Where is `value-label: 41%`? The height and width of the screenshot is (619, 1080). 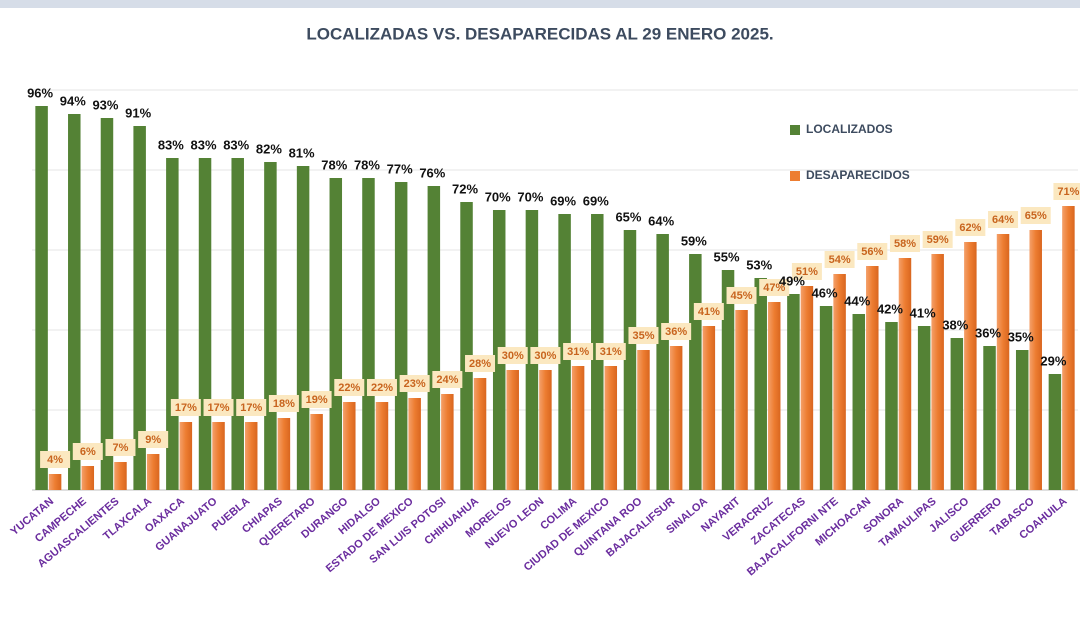
value-label: 41% is located at coordinates (923, 312).